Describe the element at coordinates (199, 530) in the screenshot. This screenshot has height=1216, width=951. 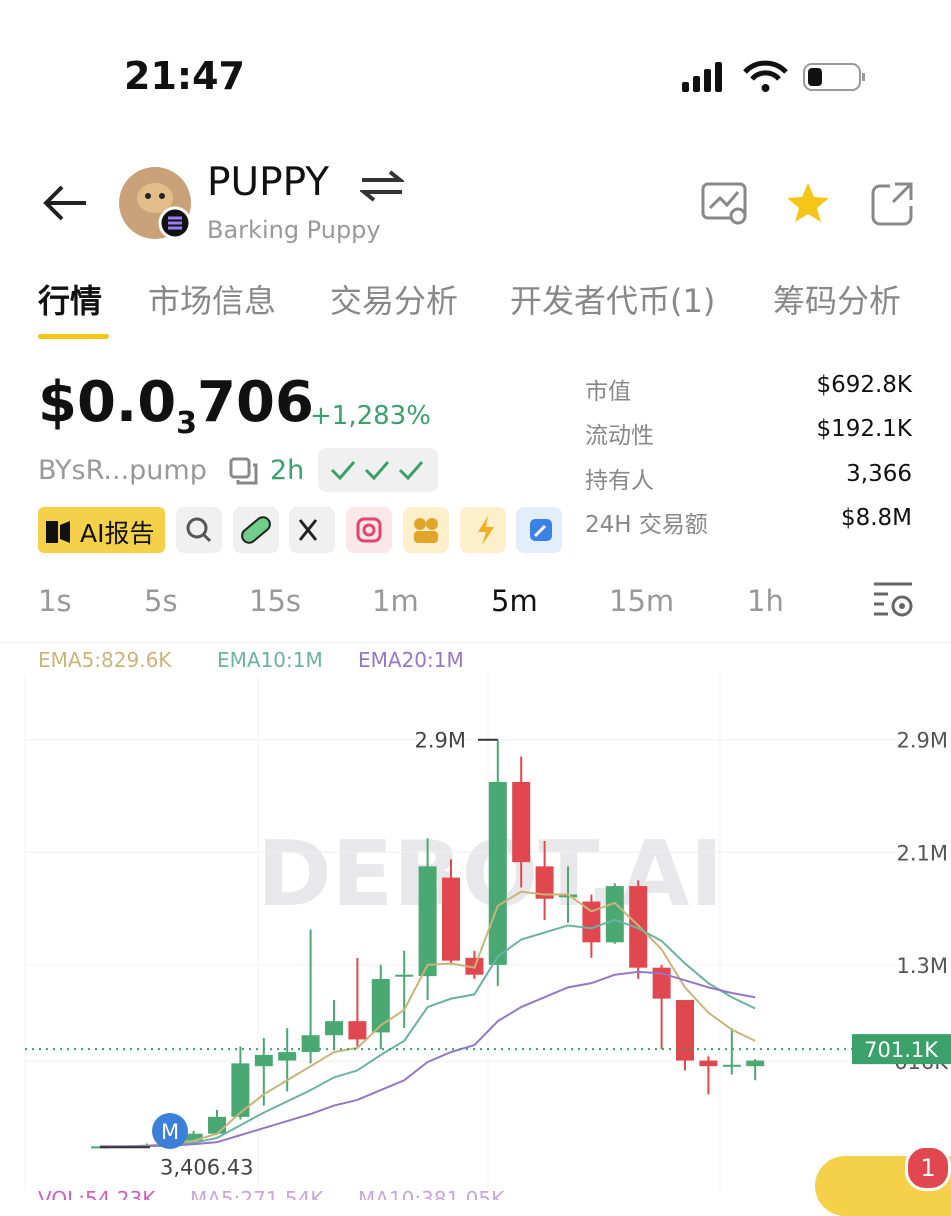
I see `search-link` at that location.